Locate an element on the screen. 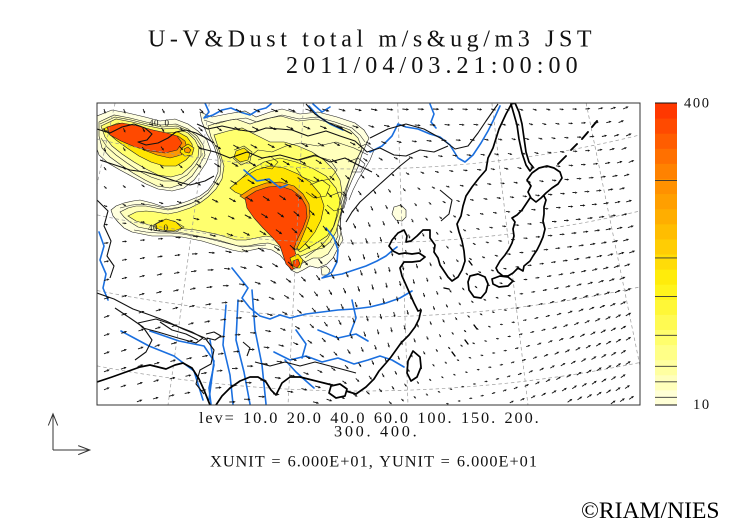  svg-text: 300. 400. is located at coordinates (376, 431).